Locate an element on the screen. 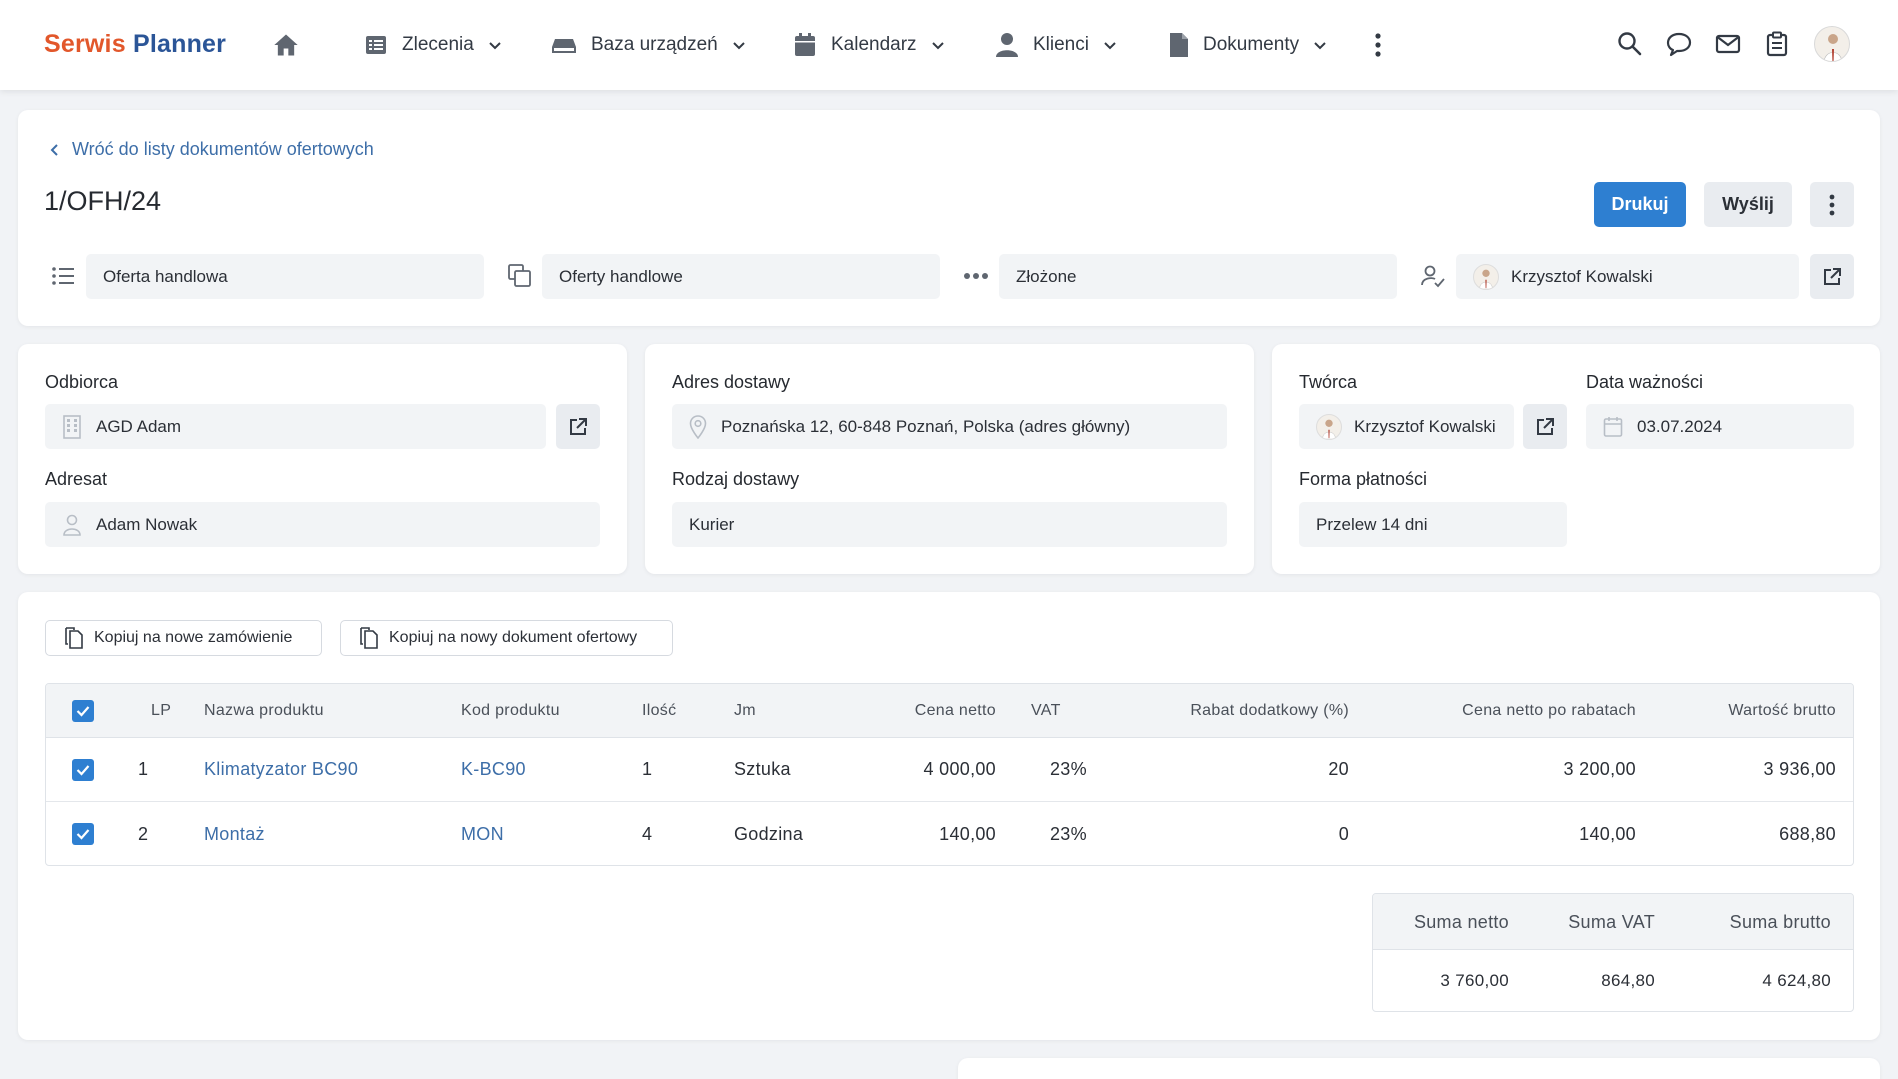 The height and width of the screenshot is (1079, 1898). totals-header is located at coordinates (1613, 922).